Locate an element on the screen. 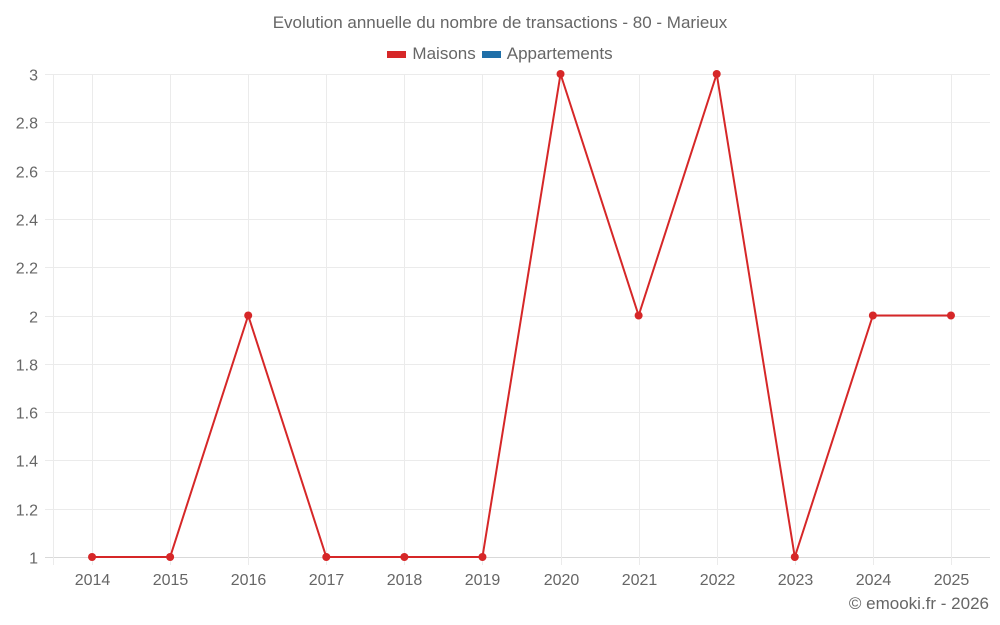 This screenshot has height=625, width=1000. y-tick-label: 2.8 is located at coordinates (27, 124).